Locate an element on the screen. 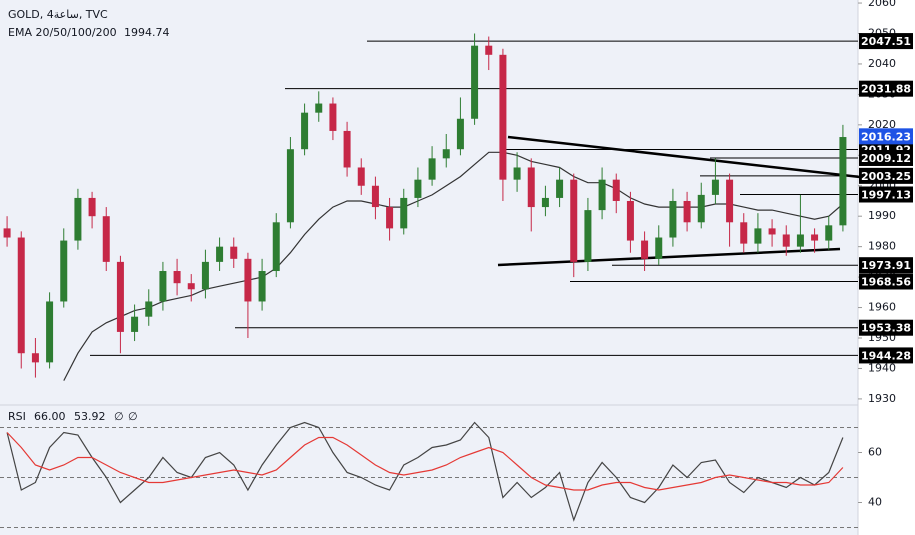 The height and width of the screenshot is (535, 915). trendline-lower is located at coordinates (669, 257).